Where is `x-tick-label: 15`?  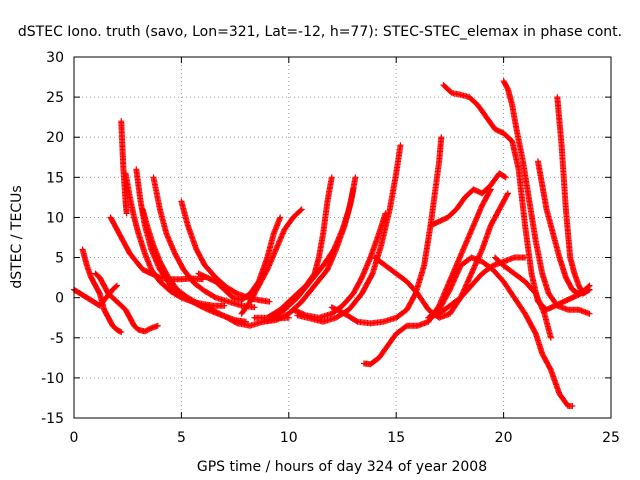 x-tick-label: 15 is located at coordinates (396, 438).